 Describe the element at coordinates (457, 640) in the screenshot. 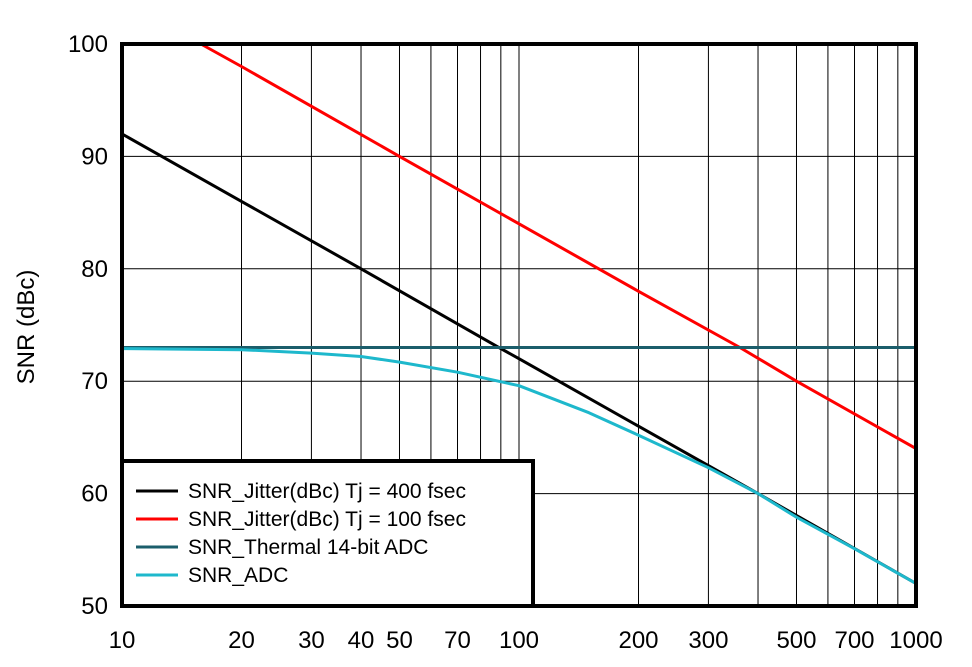

I see `x-tick-label: 70` at that location.